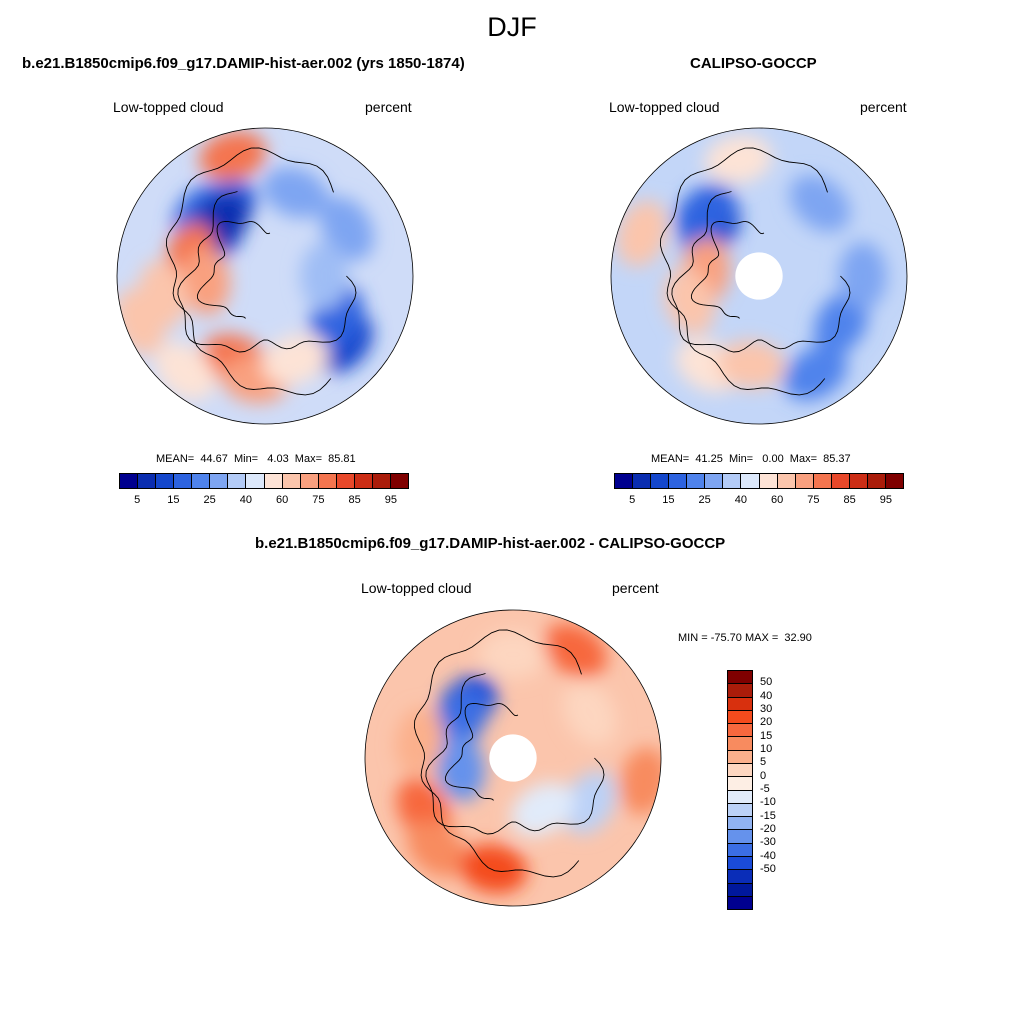  What do you see at coordinates (780, 790) in the screenshot?
I see `diff-colorbar-ticks: 50 40 30 20 15 10 5 0 -5 -10 -15 -20 -30 -40 -50` at bounding box center [780, 790].